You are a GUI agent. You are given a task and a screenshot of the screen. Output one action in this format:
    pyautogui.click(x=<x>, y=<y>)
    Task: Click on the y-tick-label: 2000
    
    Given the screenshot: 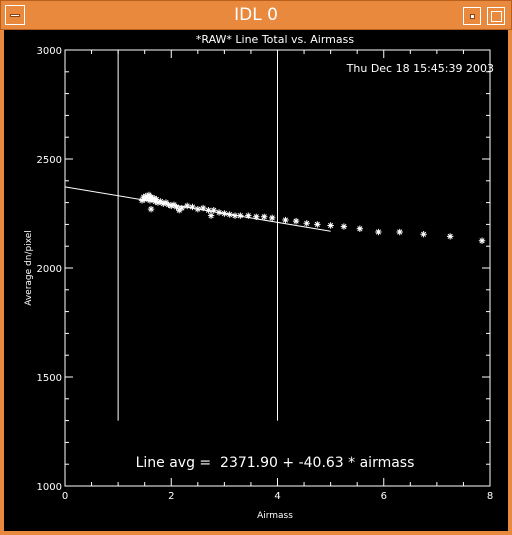 What is the action you would take?
    pyautogui.click(x=49, y=269)
    